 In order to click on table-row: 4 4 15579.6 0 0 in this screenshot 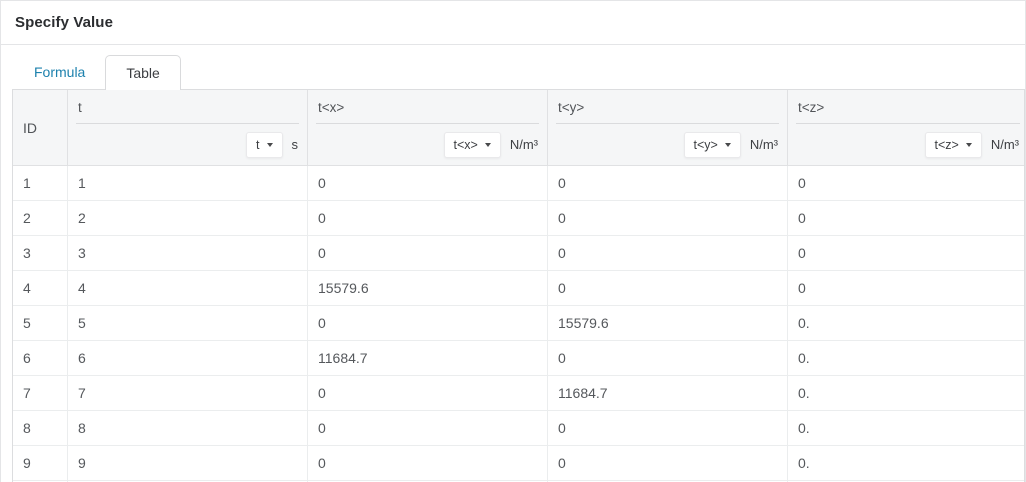, I will do `click(518, 288)`.